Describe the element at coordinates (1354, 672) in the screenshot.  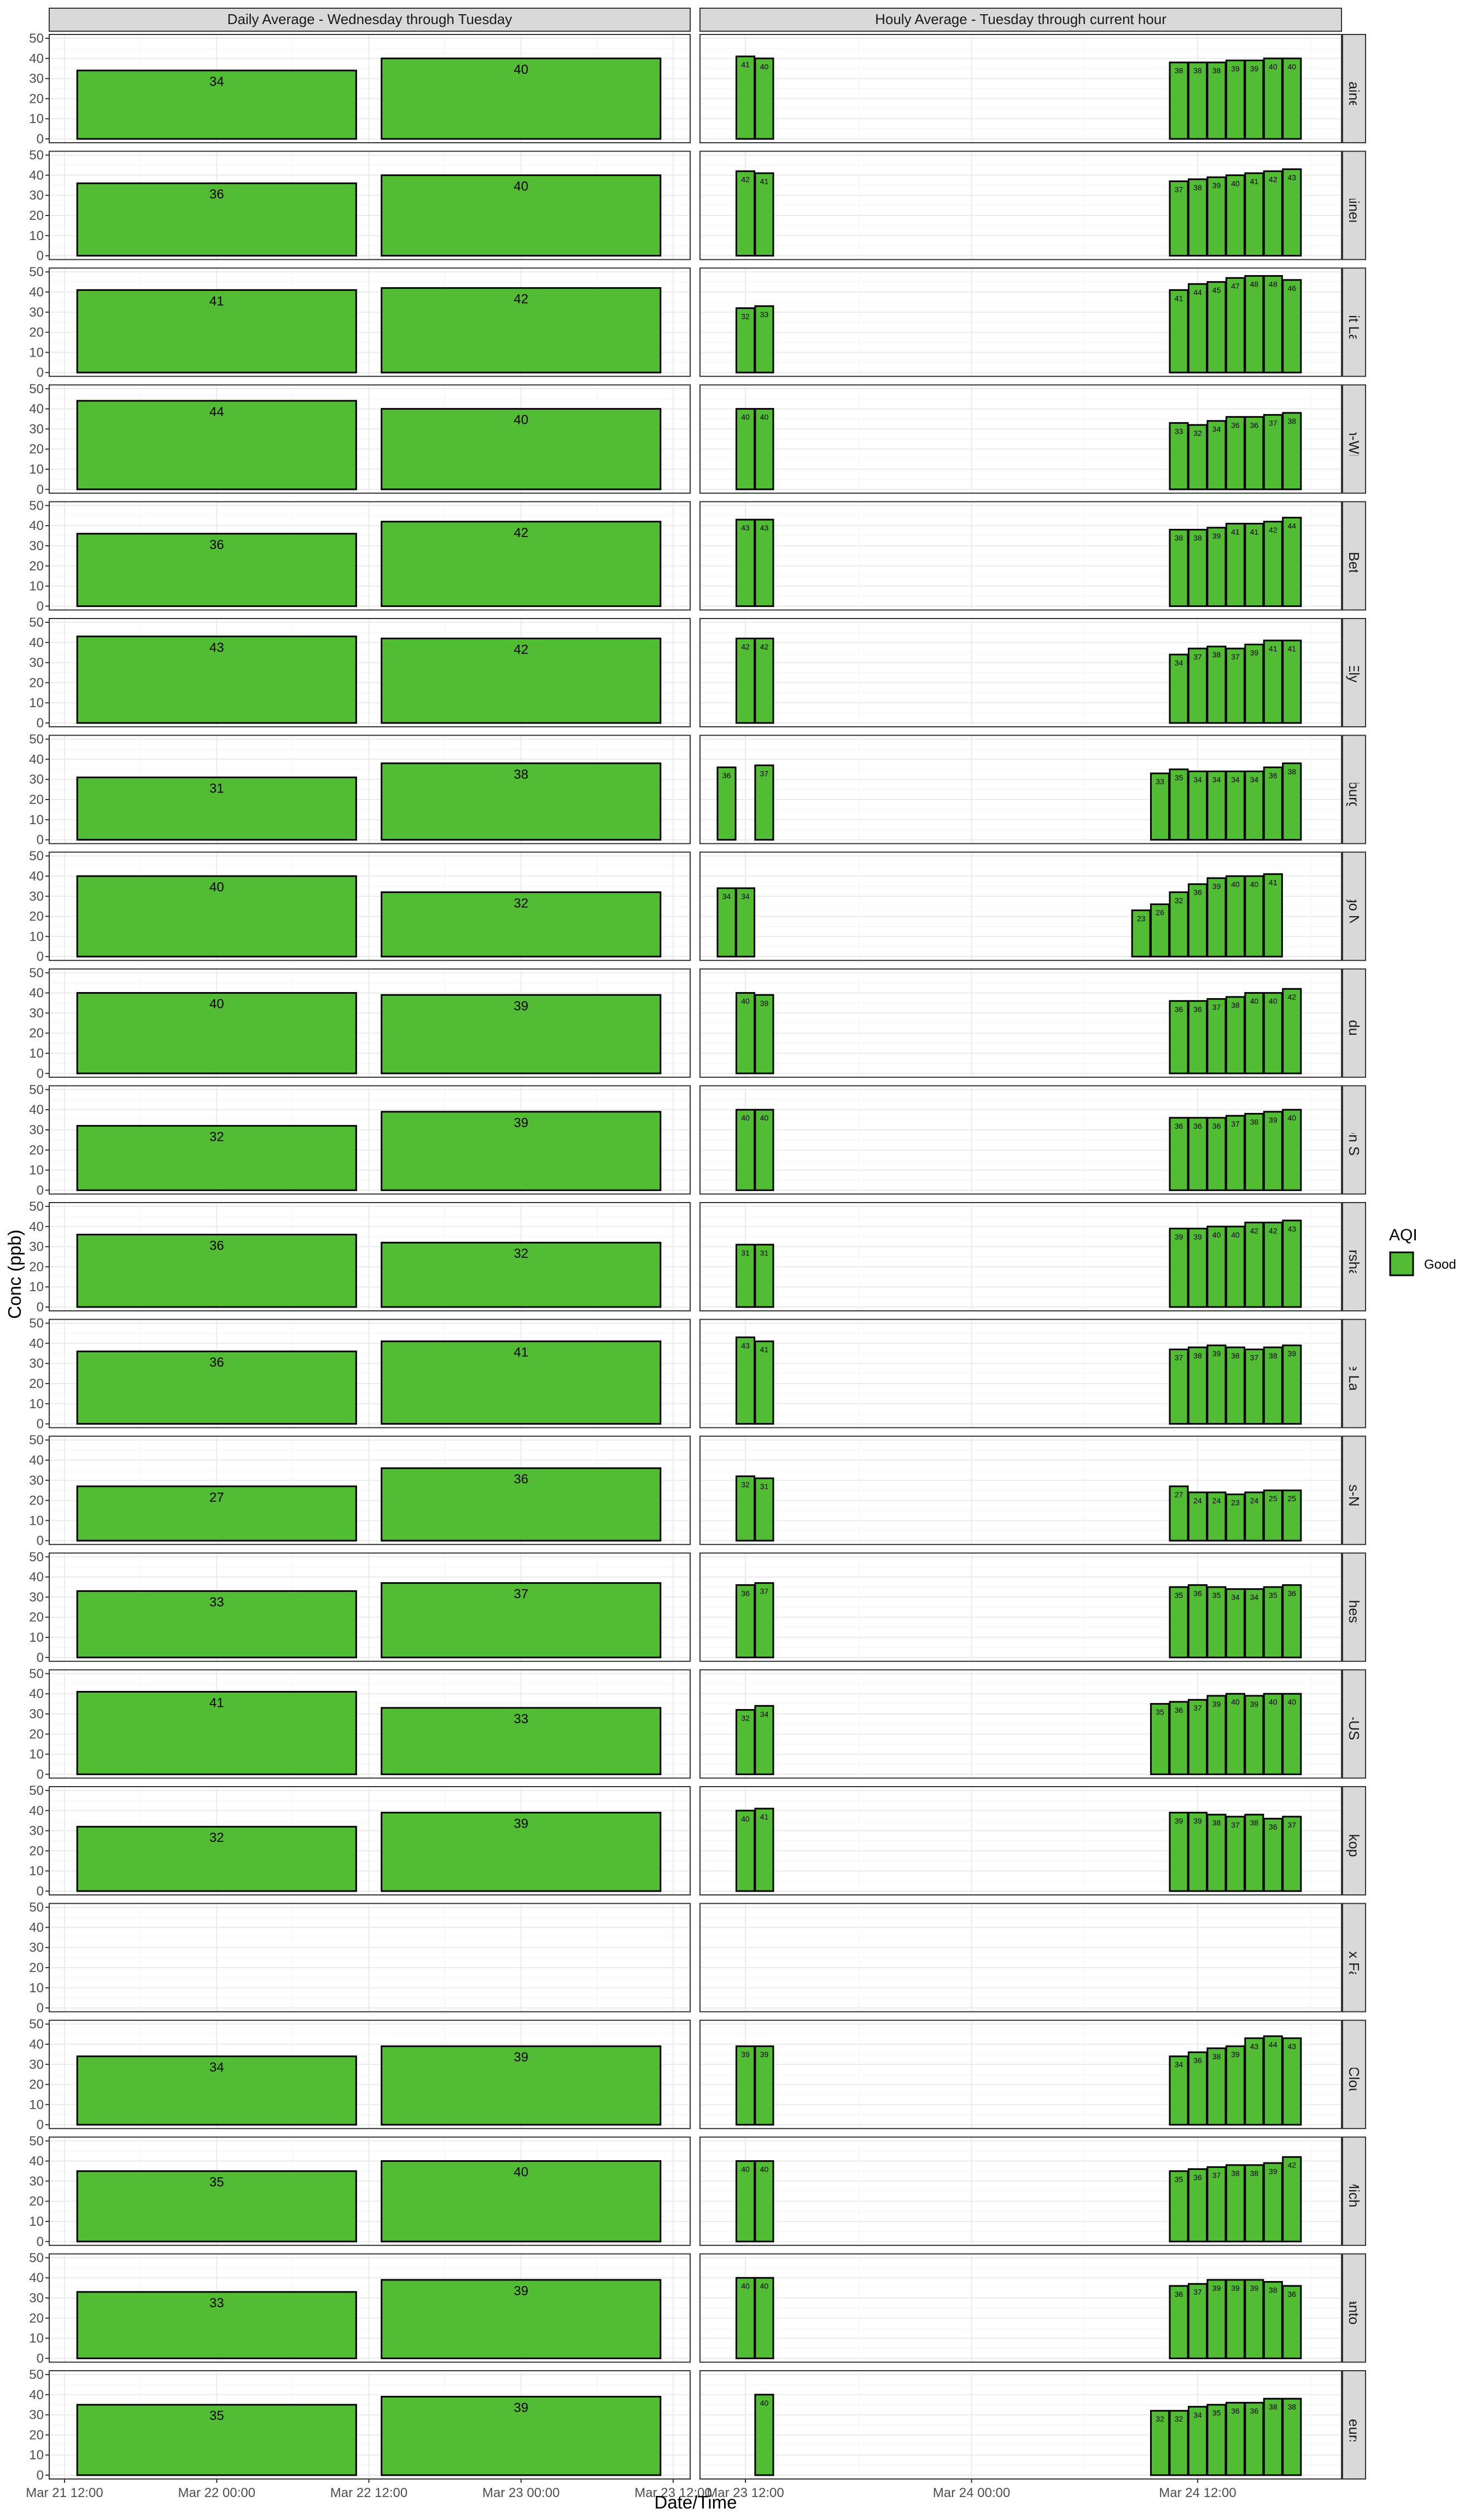
I see `site-name: Ely` at that location.